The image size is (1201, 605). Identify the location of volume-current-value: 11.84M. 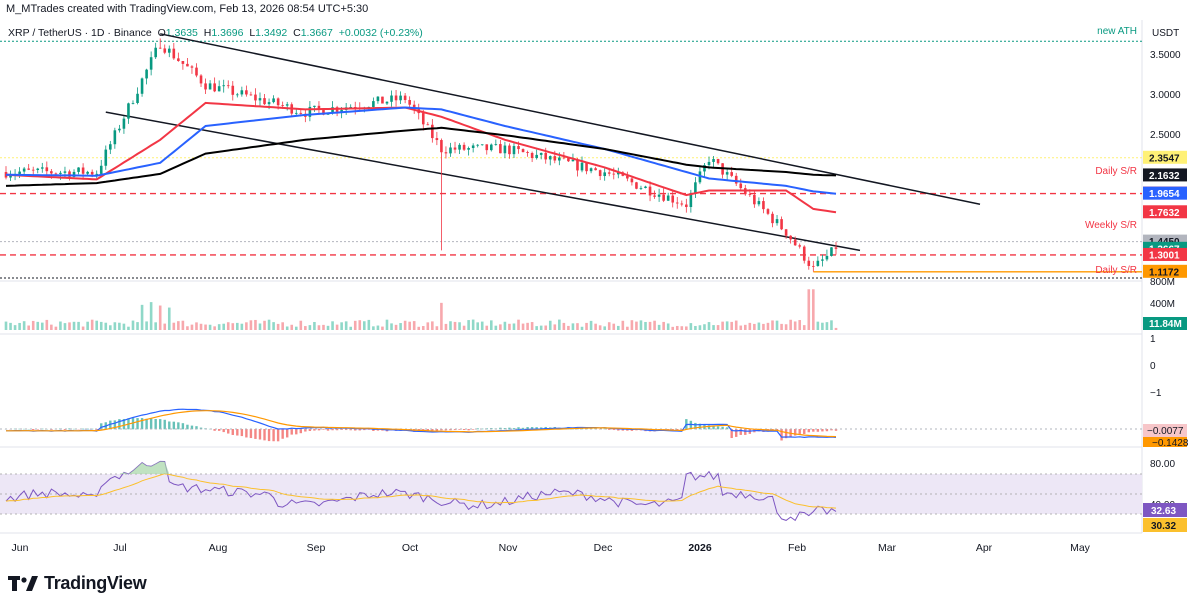
(1165, 324).